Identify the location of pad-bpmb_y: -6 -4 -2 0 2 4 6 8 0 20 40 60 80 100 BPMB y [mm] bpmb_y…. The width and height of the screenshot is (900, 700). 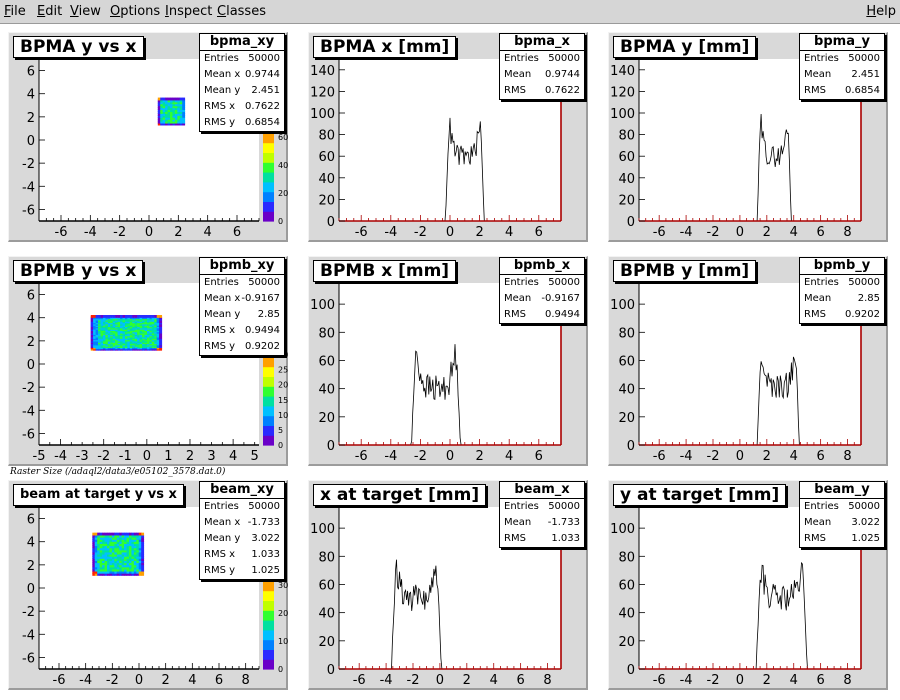
(748, 361).